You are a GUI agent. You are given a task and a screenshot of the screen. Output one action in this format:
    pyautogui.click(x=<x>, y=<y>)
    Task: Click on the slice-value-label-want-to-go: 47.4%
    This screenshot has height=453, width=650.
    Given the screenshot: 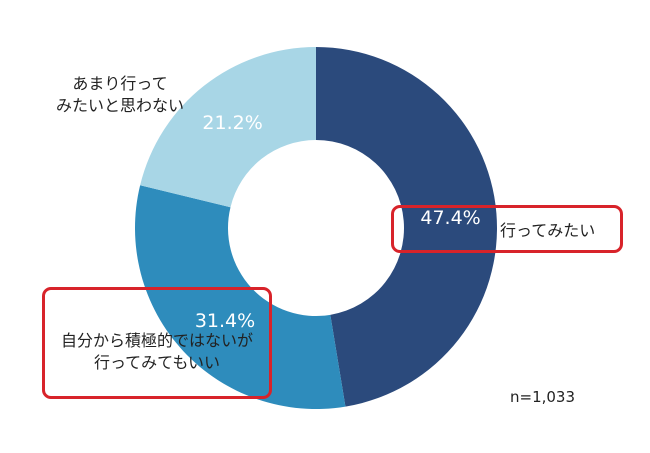 What is the action you would take?
    pyautogui.click(x=450, y=218)
    